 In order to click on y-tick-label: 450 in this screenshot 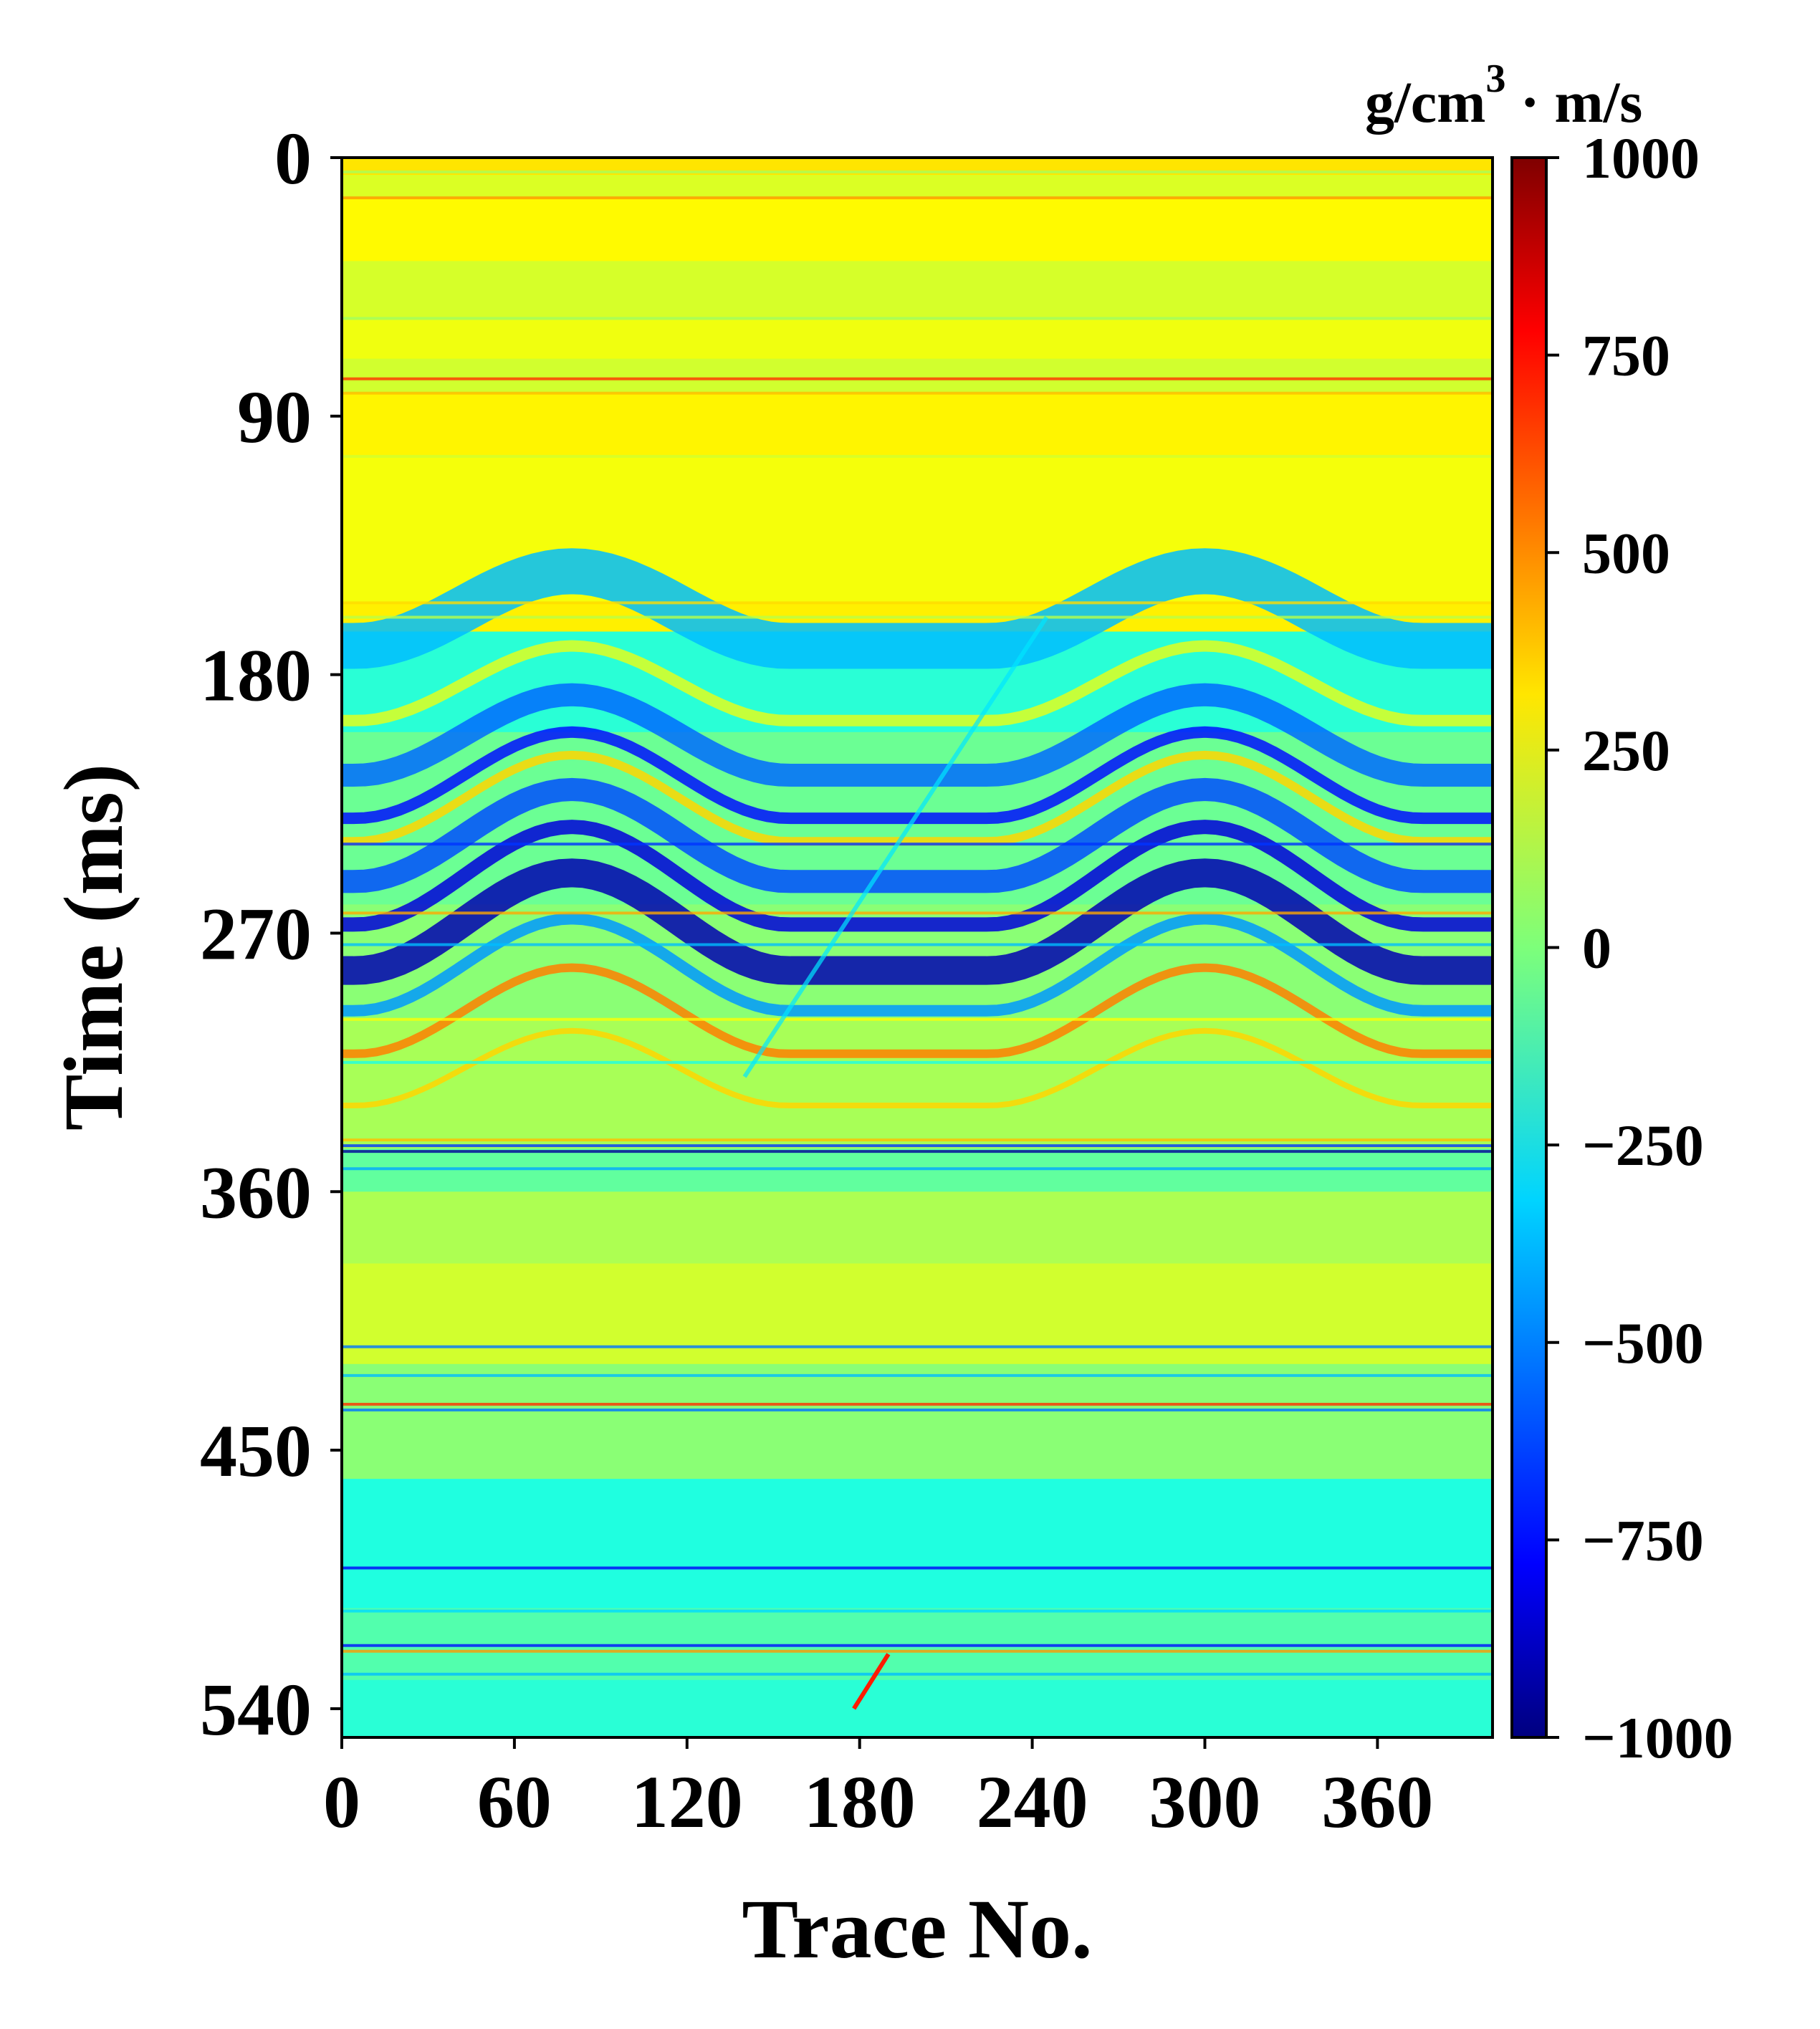, I will do `click(256, 1451)`.